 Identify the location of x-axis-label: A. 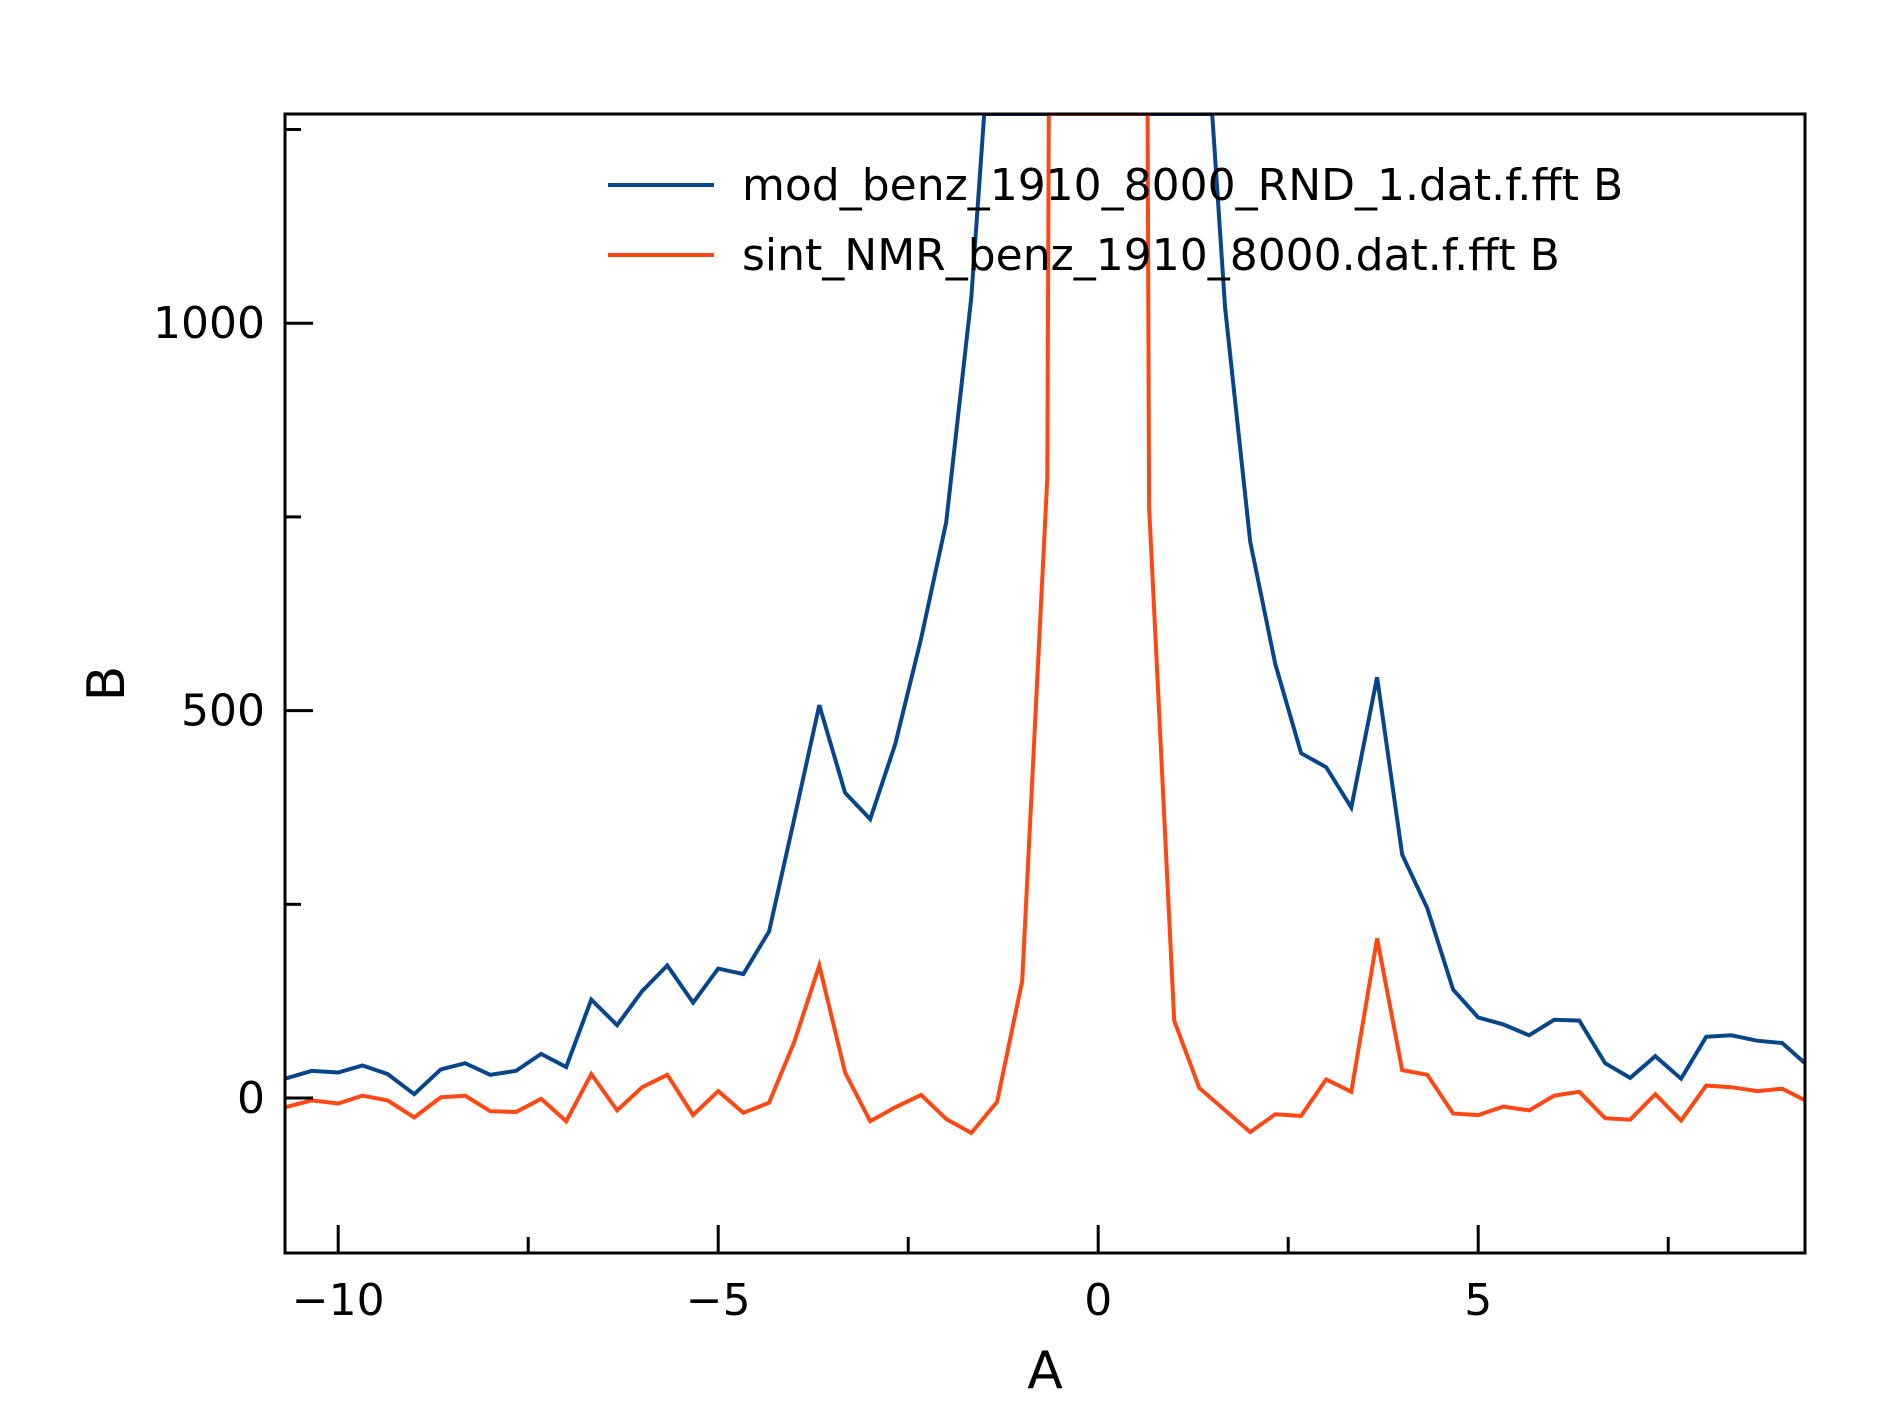
(1045, 1371).